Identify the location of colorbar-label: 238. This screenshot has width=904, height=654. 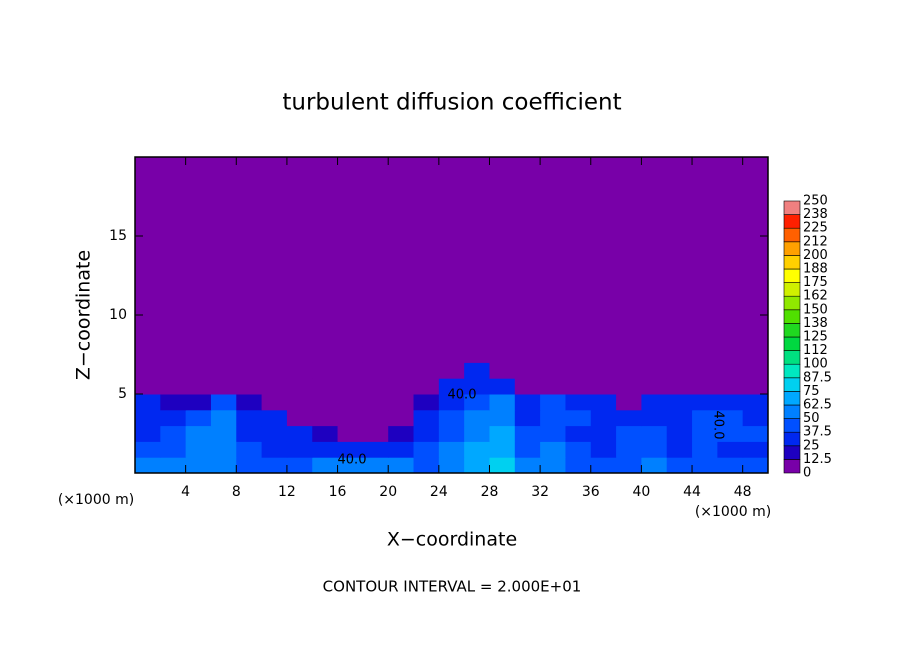
(815, 214).